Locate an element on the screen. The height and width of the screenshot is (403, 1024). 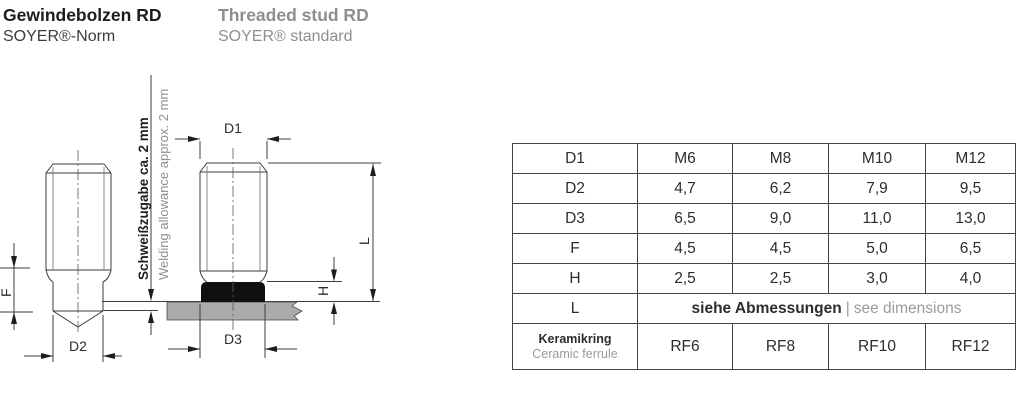
workpiece-plate is located at coordinates (234, 311).